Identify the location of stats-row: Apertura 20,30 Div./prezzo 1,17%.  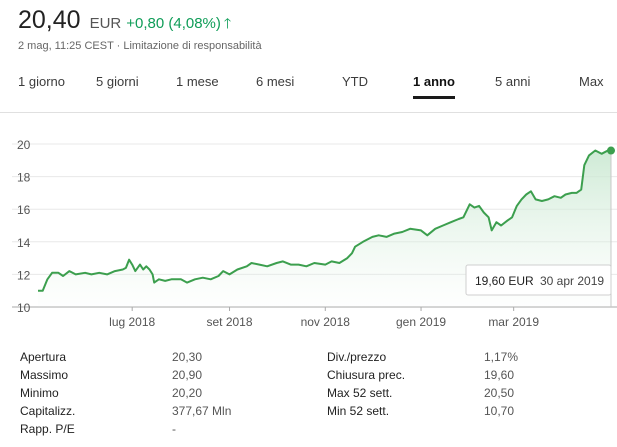
(308, 359).